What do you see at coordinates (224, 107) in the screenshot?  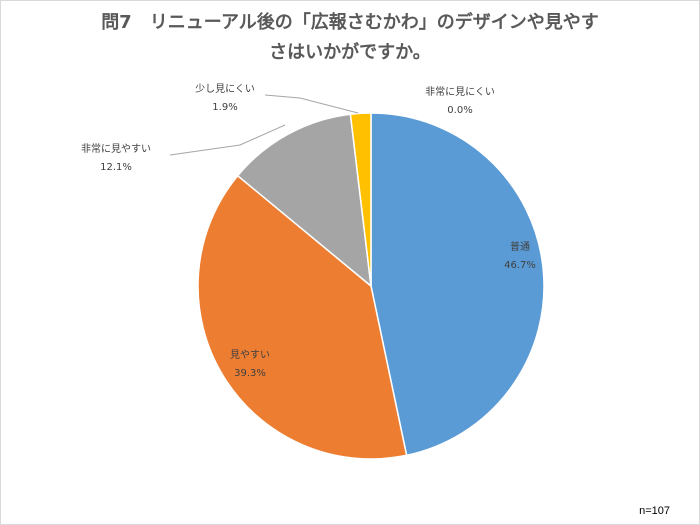 I see `slice-value-sukoshi-minikui: 1.9%` at bounding box center [224, 107].